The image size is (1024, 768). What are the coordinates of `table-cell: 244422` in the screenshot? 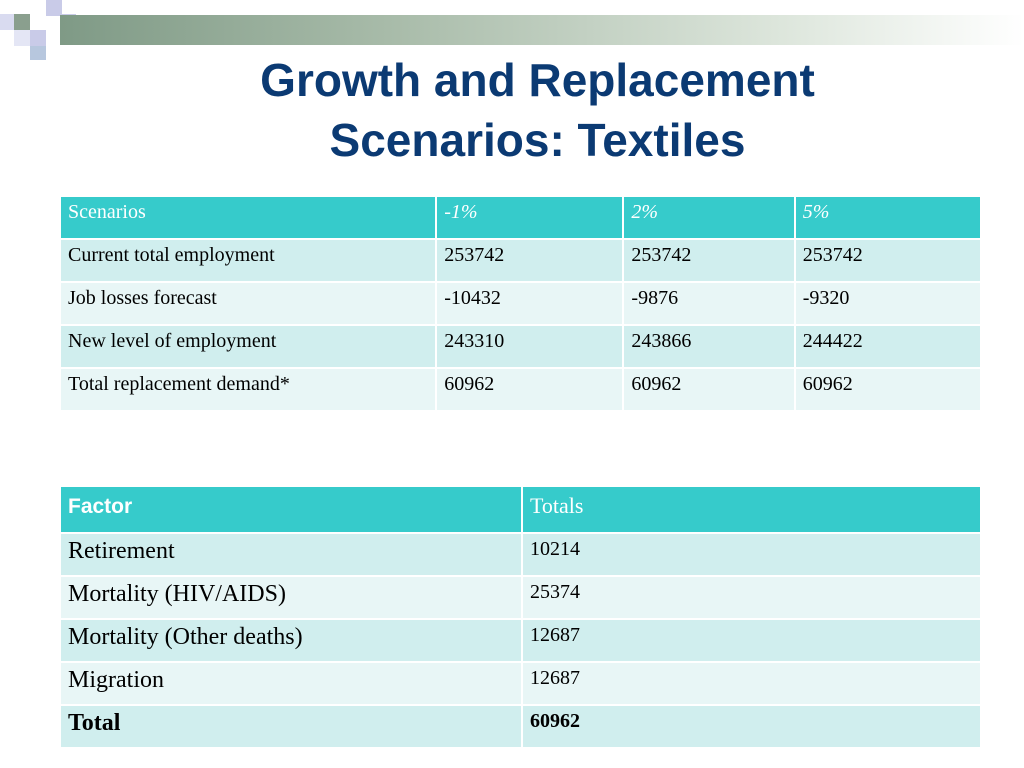 It's located at (888, 346).